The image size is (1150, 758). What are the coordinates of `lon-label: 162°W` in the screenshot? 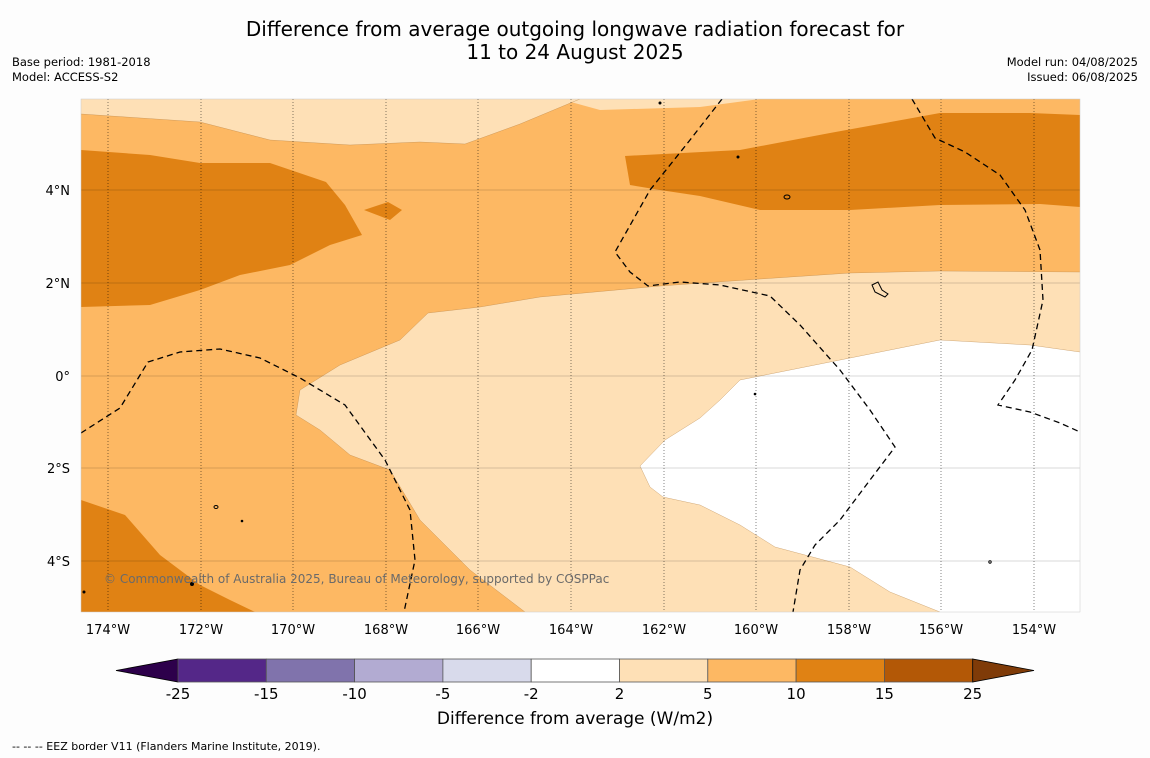 It's located at (664, 630).